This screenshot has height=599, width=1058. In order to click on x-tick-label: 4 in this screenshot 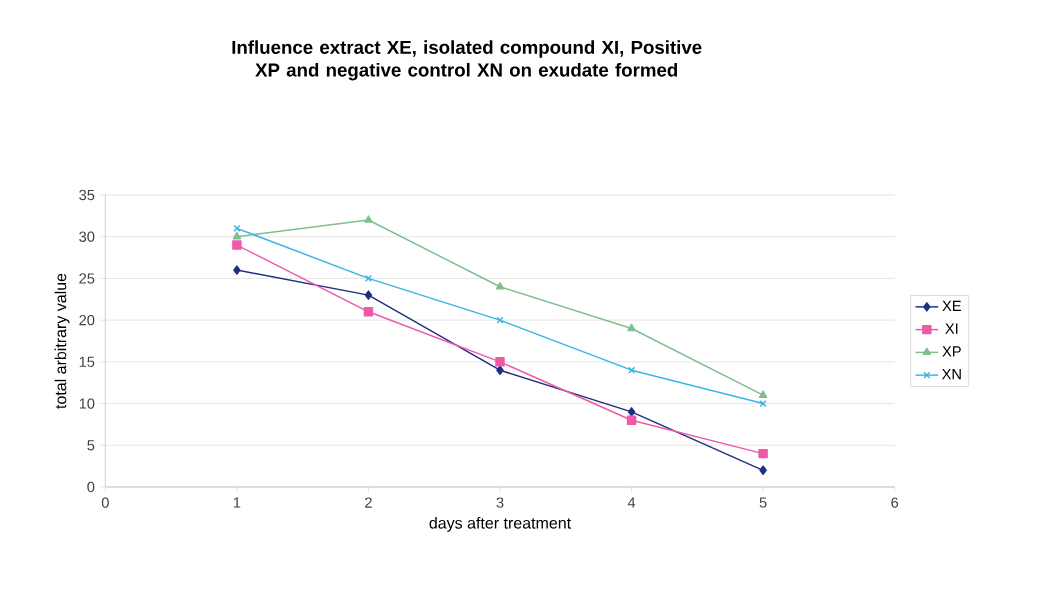, I will do `click(631, 502)`.